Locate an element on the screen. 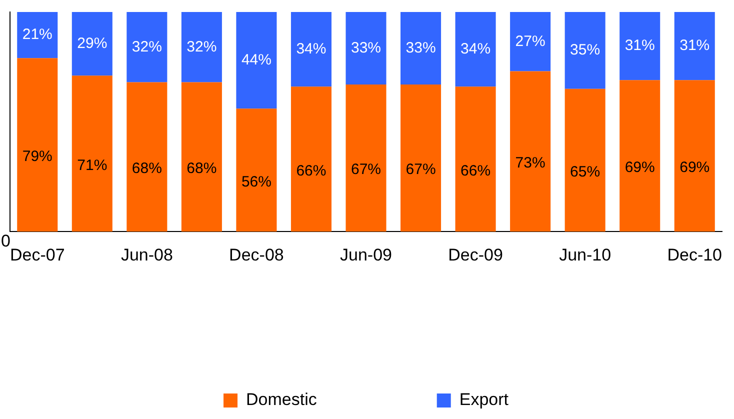 The height and width of the screenshot is (419, 734). data-label: 73% is located at coordinates (530, 163).